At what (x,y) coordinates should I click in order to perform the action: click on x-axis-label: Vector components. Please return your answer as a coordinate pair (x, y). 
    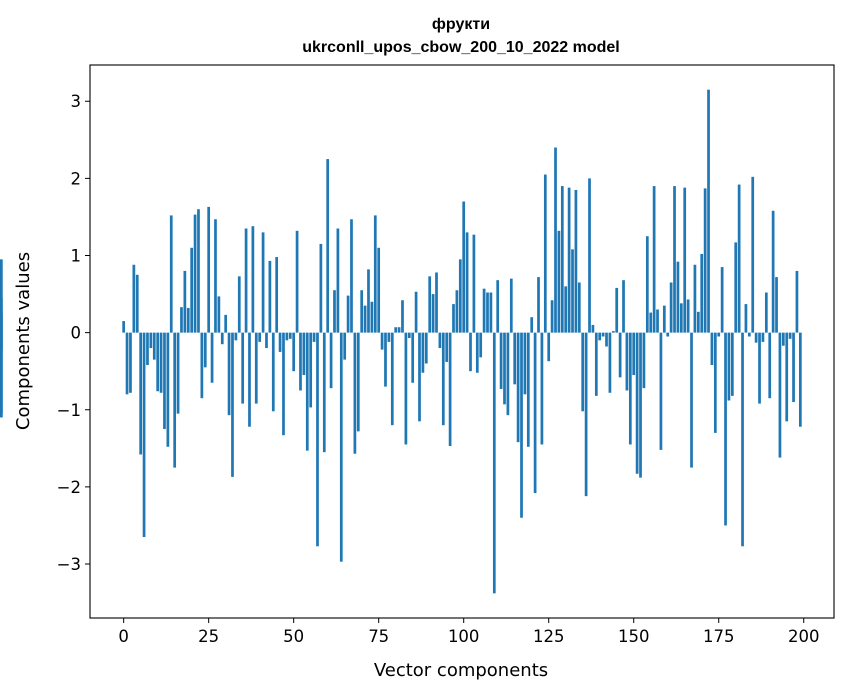
    Looking at the image, I should click on (461, 670).